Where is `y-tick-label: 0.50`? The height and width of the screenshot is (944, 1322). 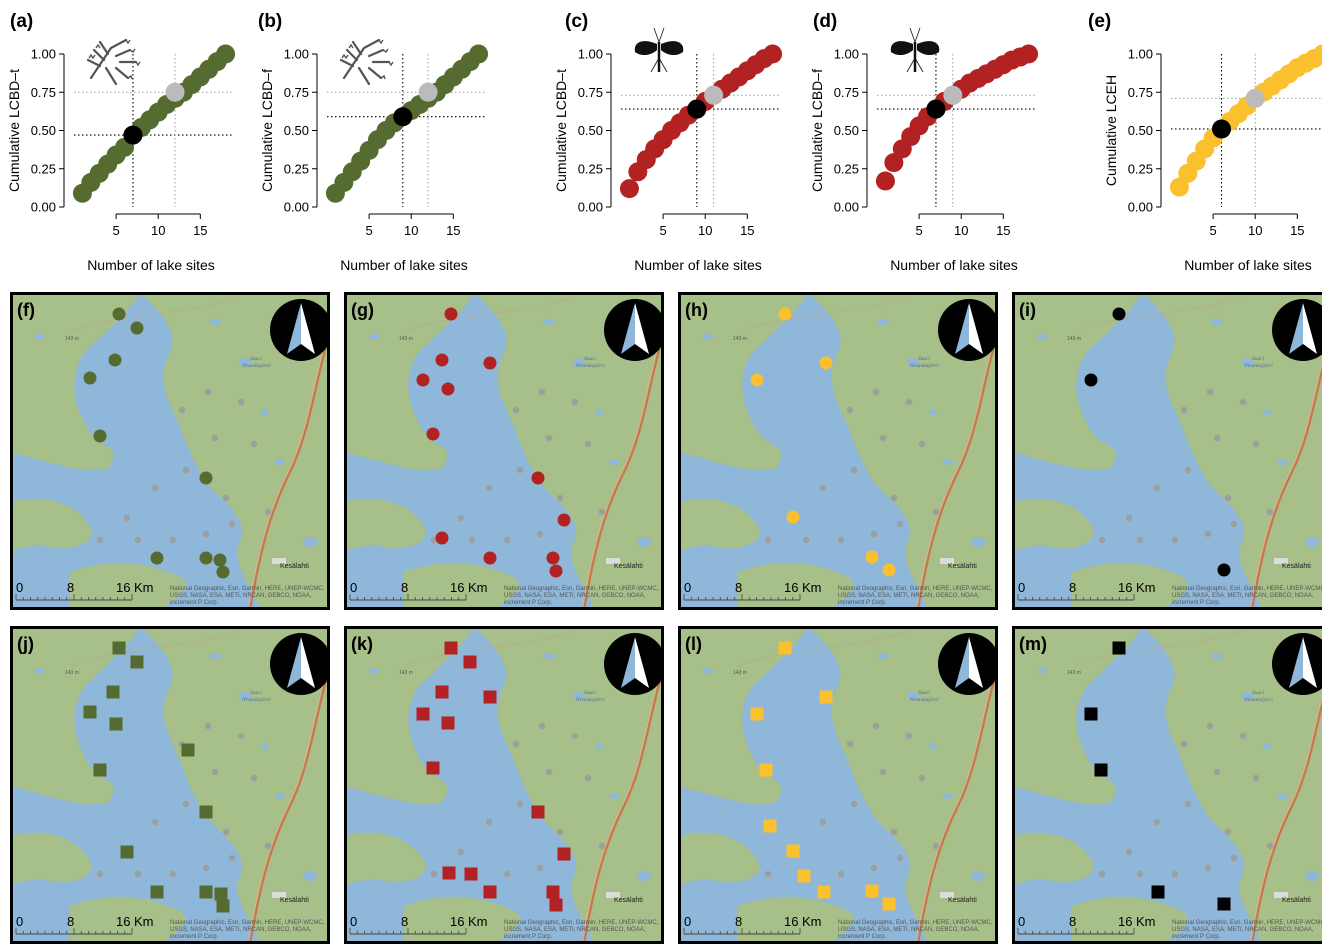 y-tick-label: 0.50 is located at coordinates (43, 130).